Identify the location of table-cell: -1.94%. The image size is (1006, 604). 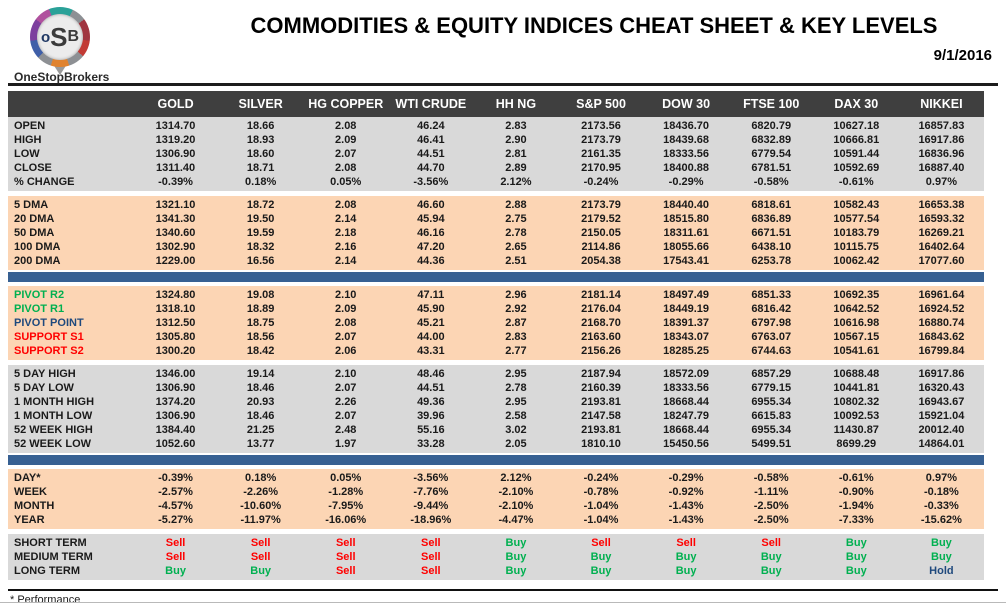
(856, 506).